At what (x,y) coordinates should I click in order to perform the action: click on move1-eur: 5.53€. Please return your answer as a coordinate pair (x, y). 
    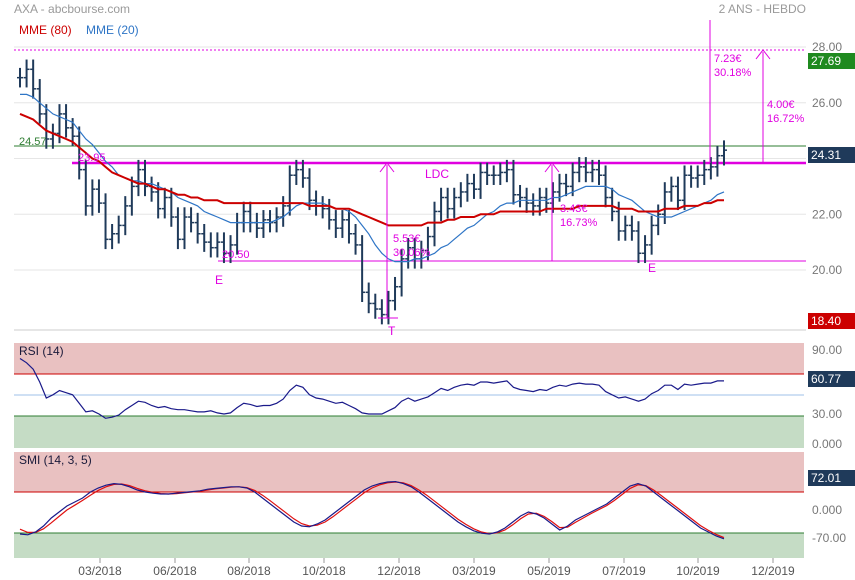
    Looking at the image, I should click on (407, 239).